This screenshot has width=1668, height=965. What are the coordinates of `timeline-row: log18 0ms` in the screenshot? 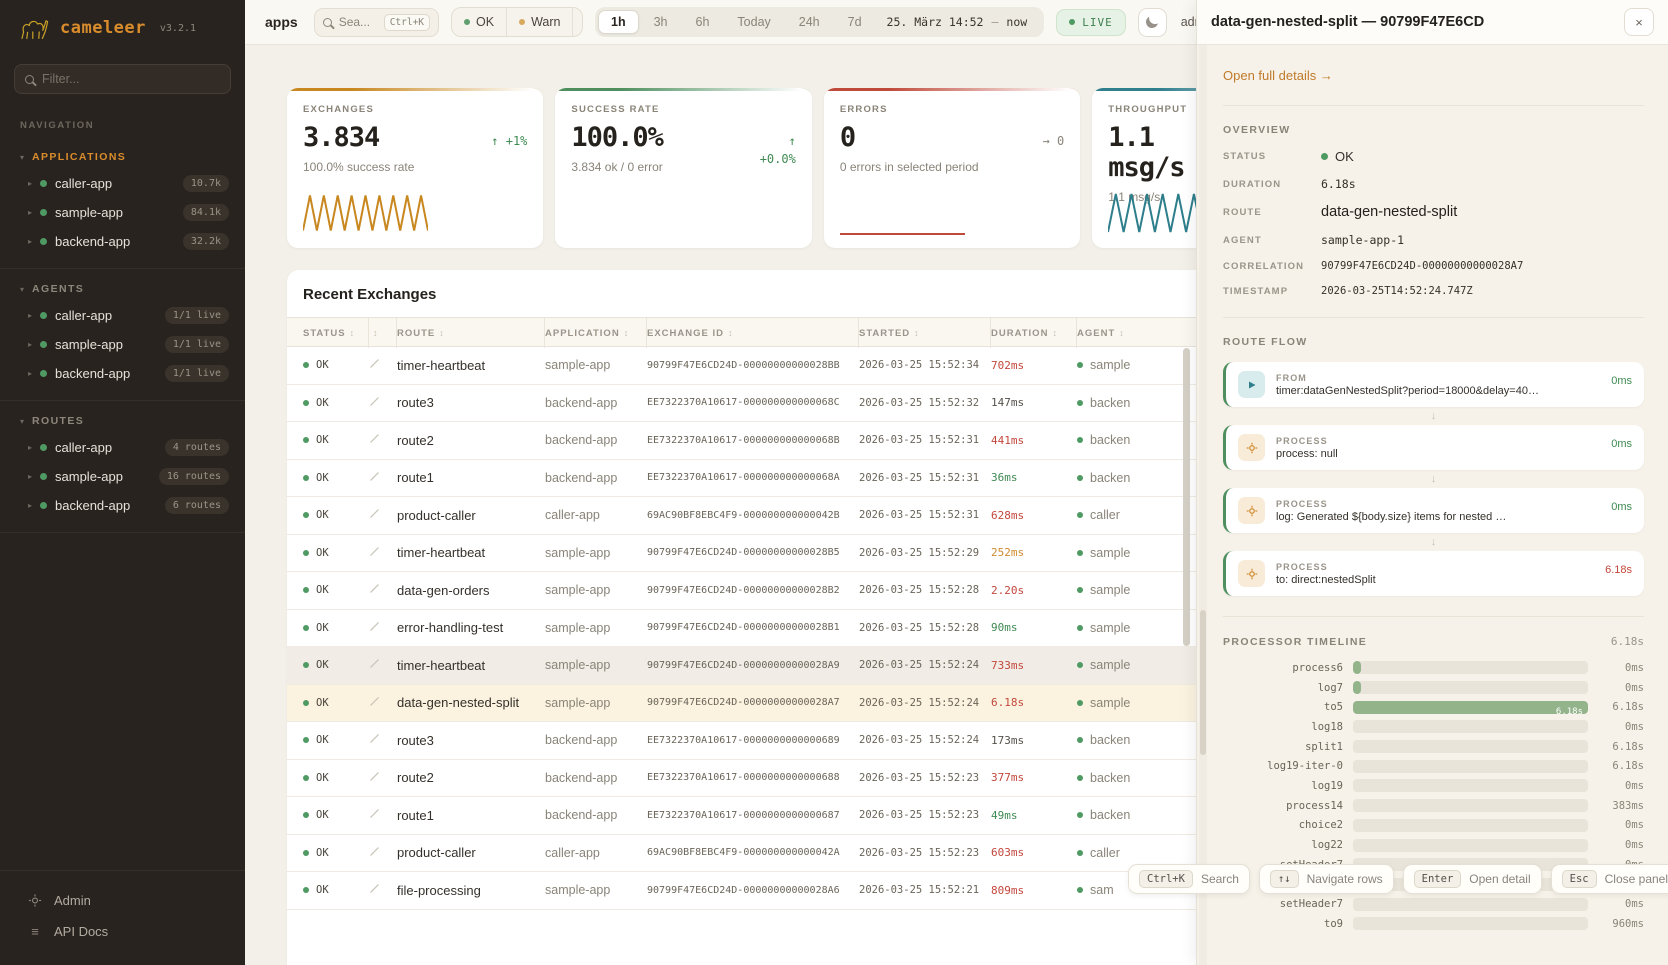 It's located at (1433, 727).